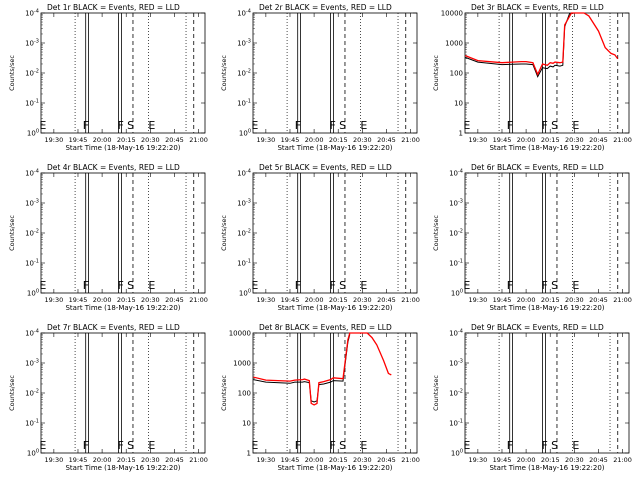 The width and height of the screenshot is (640, 480). I want to click on panel-title: Det 5r BLACK = Events, RED = LLD, so click(325, 167).